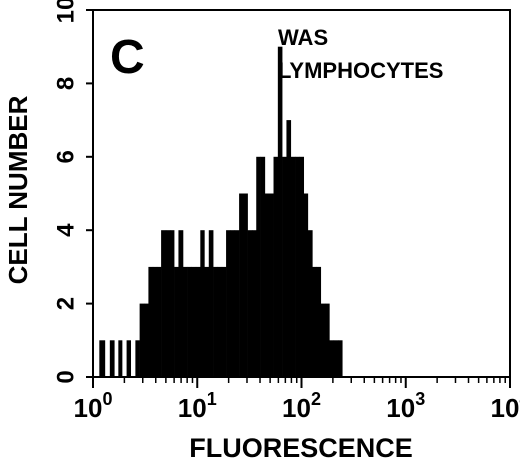 Image resolution: width=520 pixels, height=465 pixels. Describe the element at coordinates (93, 406) in the screenshot. I see `x-tick-label: 10⁰` at that location.